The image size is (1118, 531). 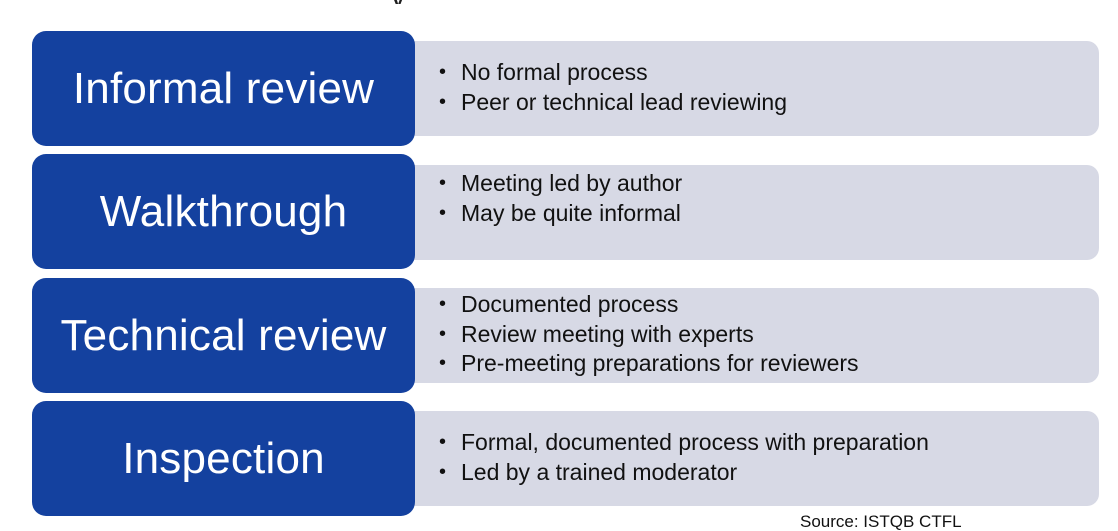 What do you see at coordinates (398, 2) in the screenshot?
I see `slide-title-fragment: y` at bounding box center [398, 2].